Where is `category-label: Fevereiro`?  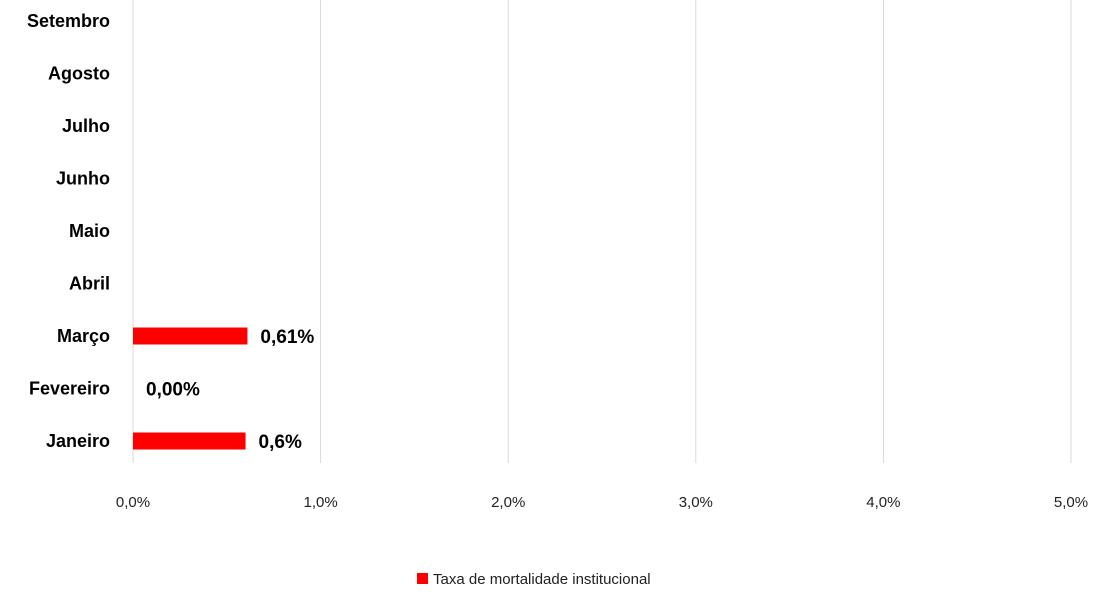
category-label: Fevereiro is located at coordinates (69, 389).